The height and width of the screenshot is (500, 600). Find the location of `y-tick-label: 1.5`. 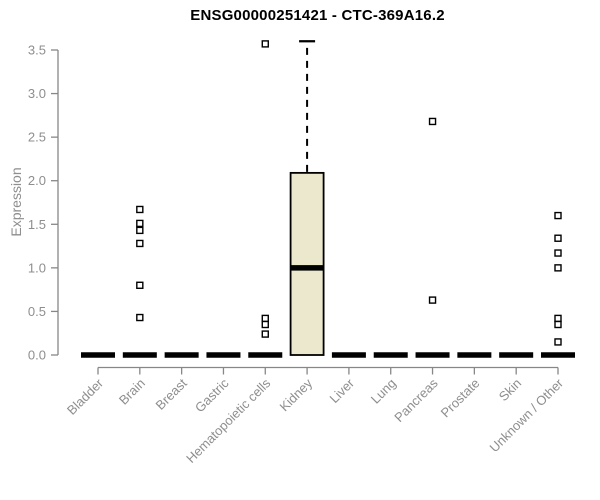

y-tick-label: 1.5 is located at coordinates (37, 224).